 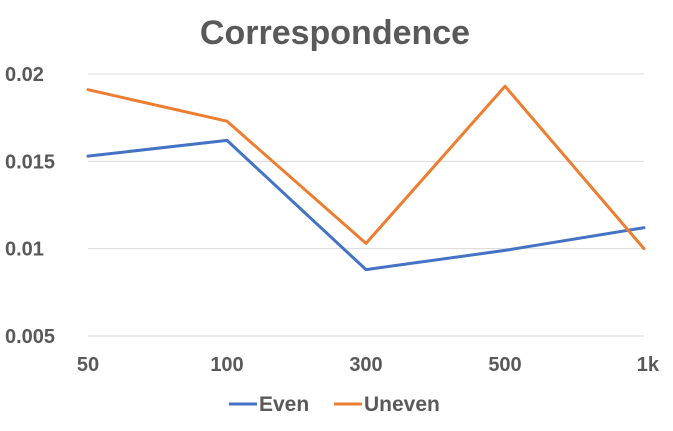 What do you see at coordinates (24, 75) in the screenshot?
I see `y-tick-label: 0.02` at bounding box center [24, 75].